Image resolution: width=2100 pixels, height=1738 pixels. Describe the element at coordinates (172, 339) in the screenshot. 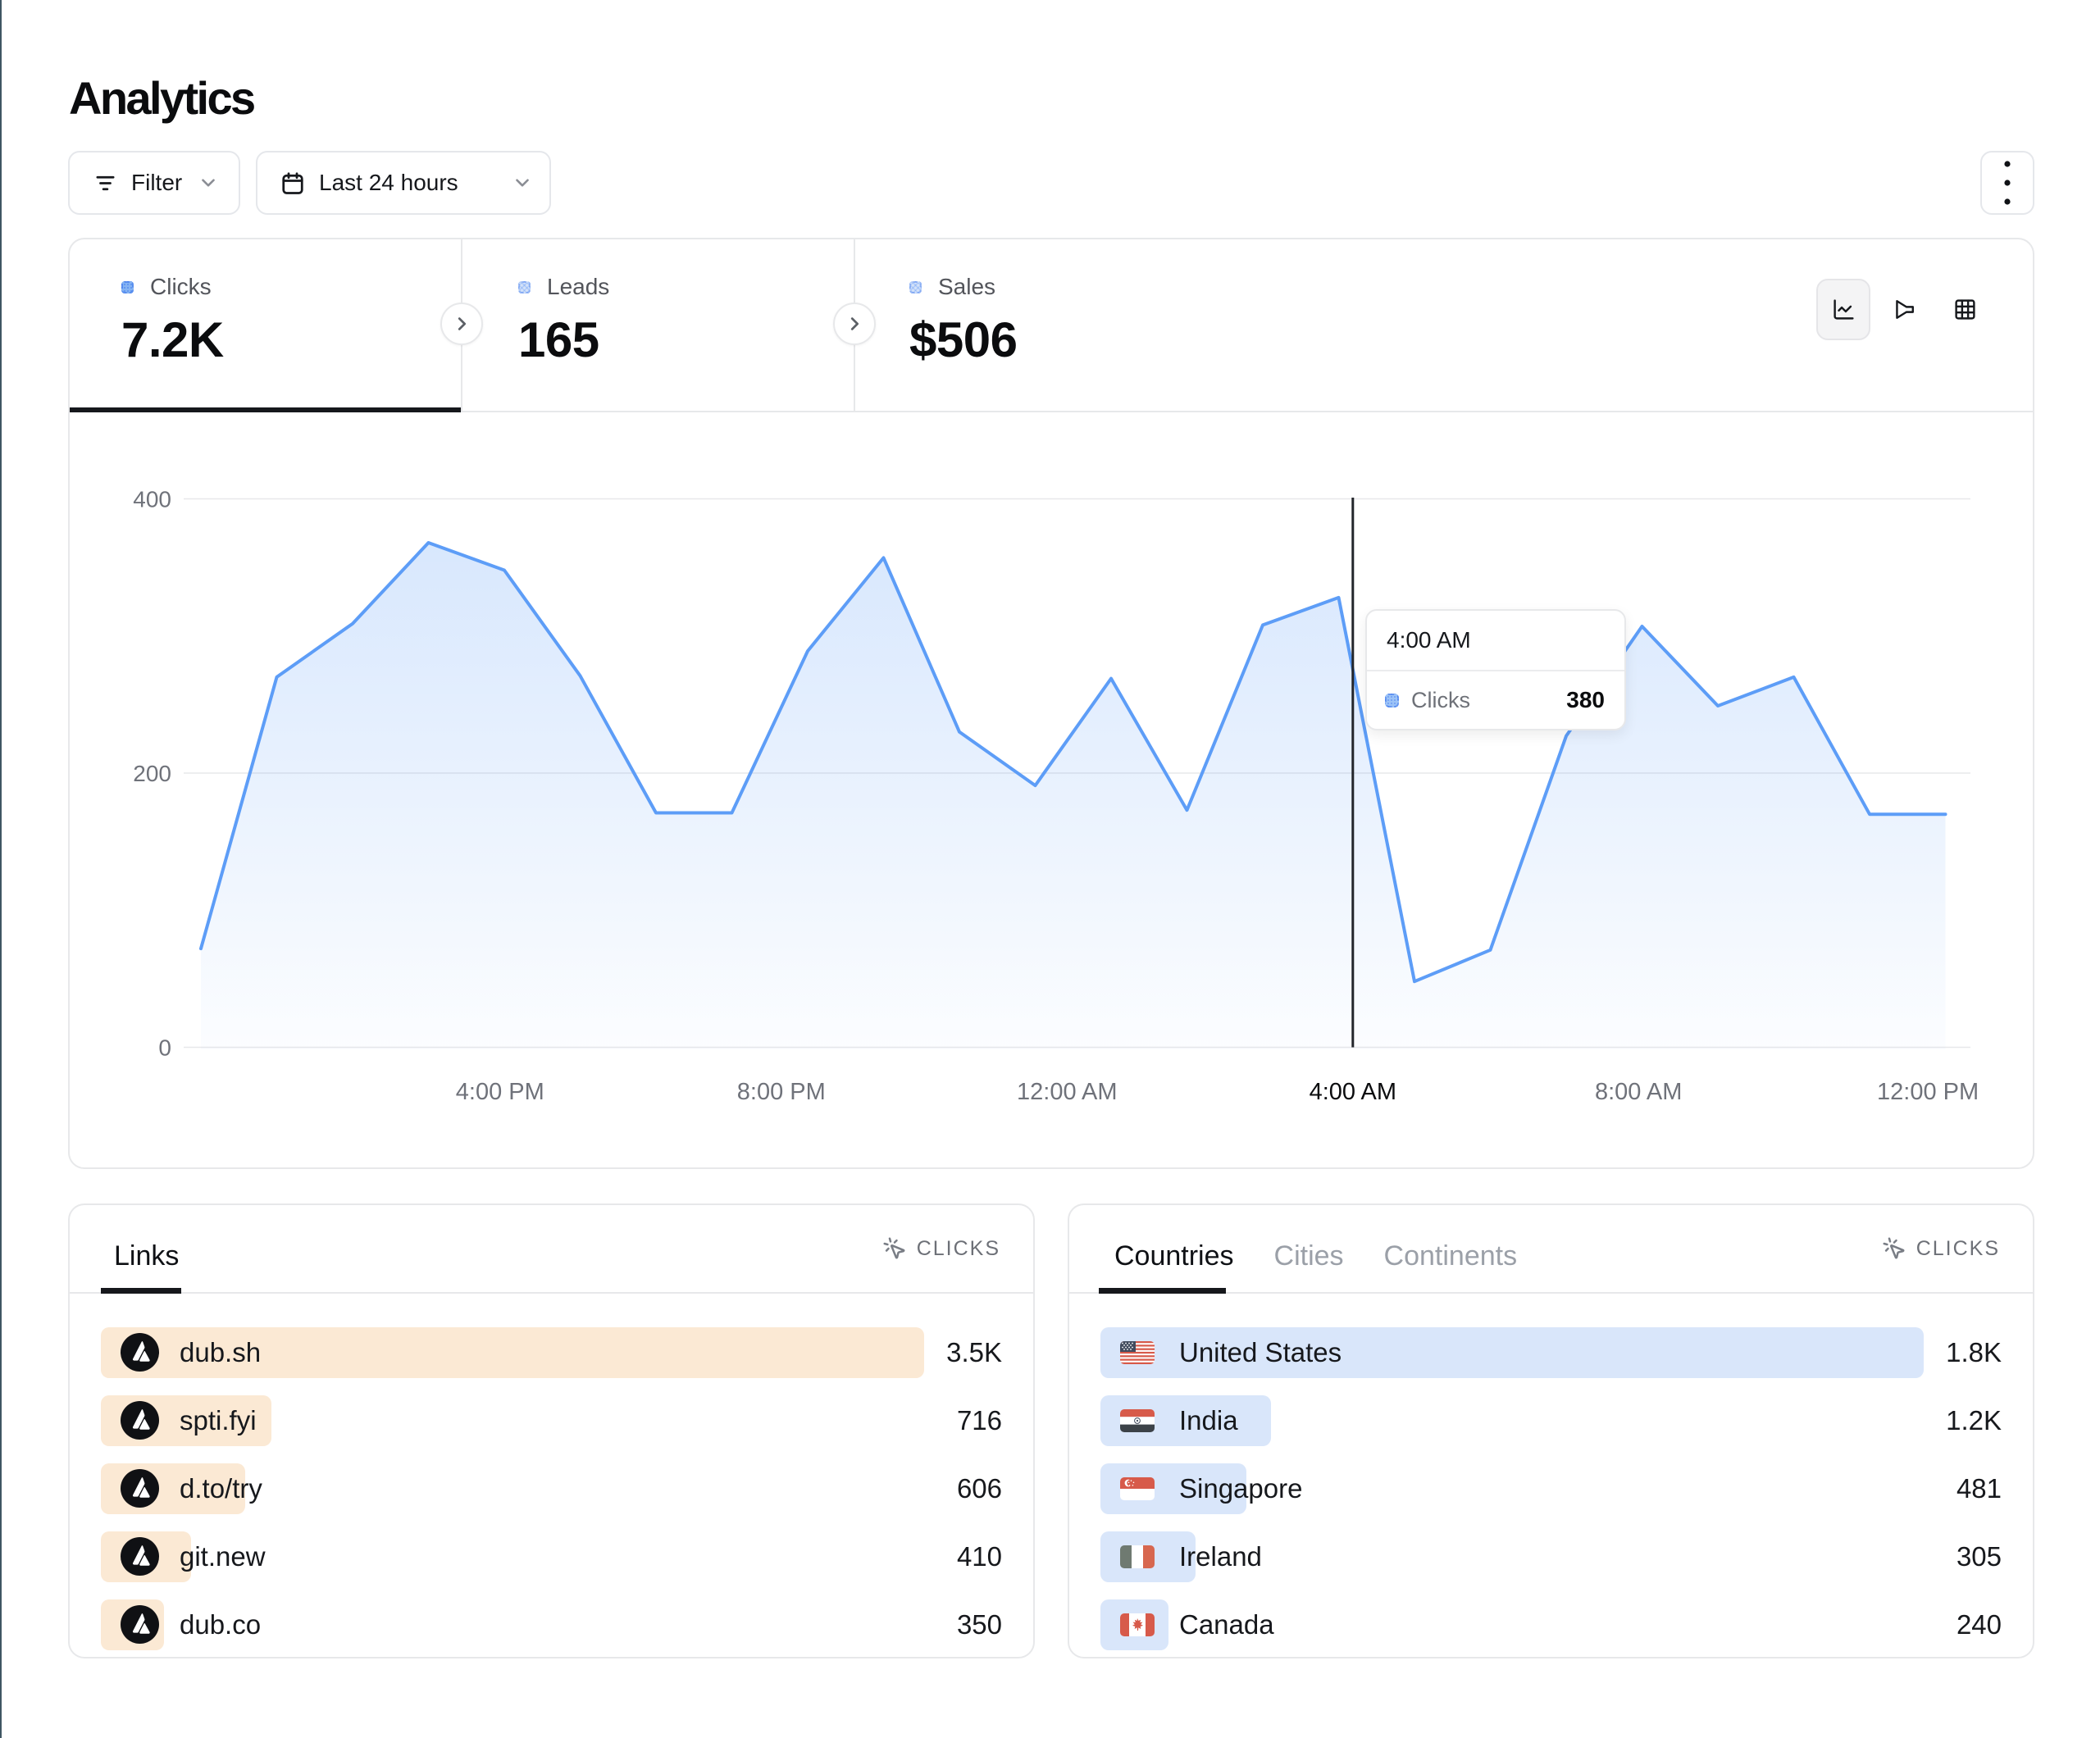

I see `clicks-tab-value: 7.2K` at that location.